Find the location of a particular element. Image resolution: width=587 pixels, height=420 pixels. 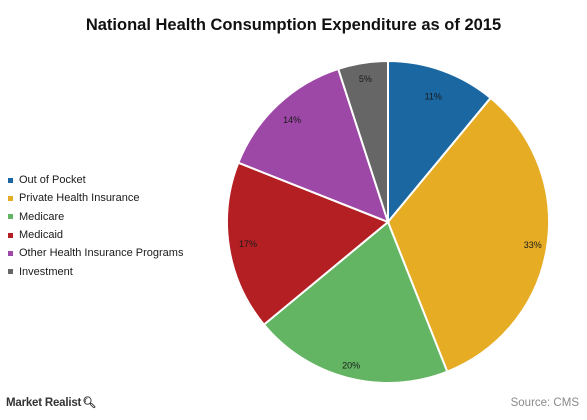

legend-item-medicare: Medicare is located at coordinates (95, 217).